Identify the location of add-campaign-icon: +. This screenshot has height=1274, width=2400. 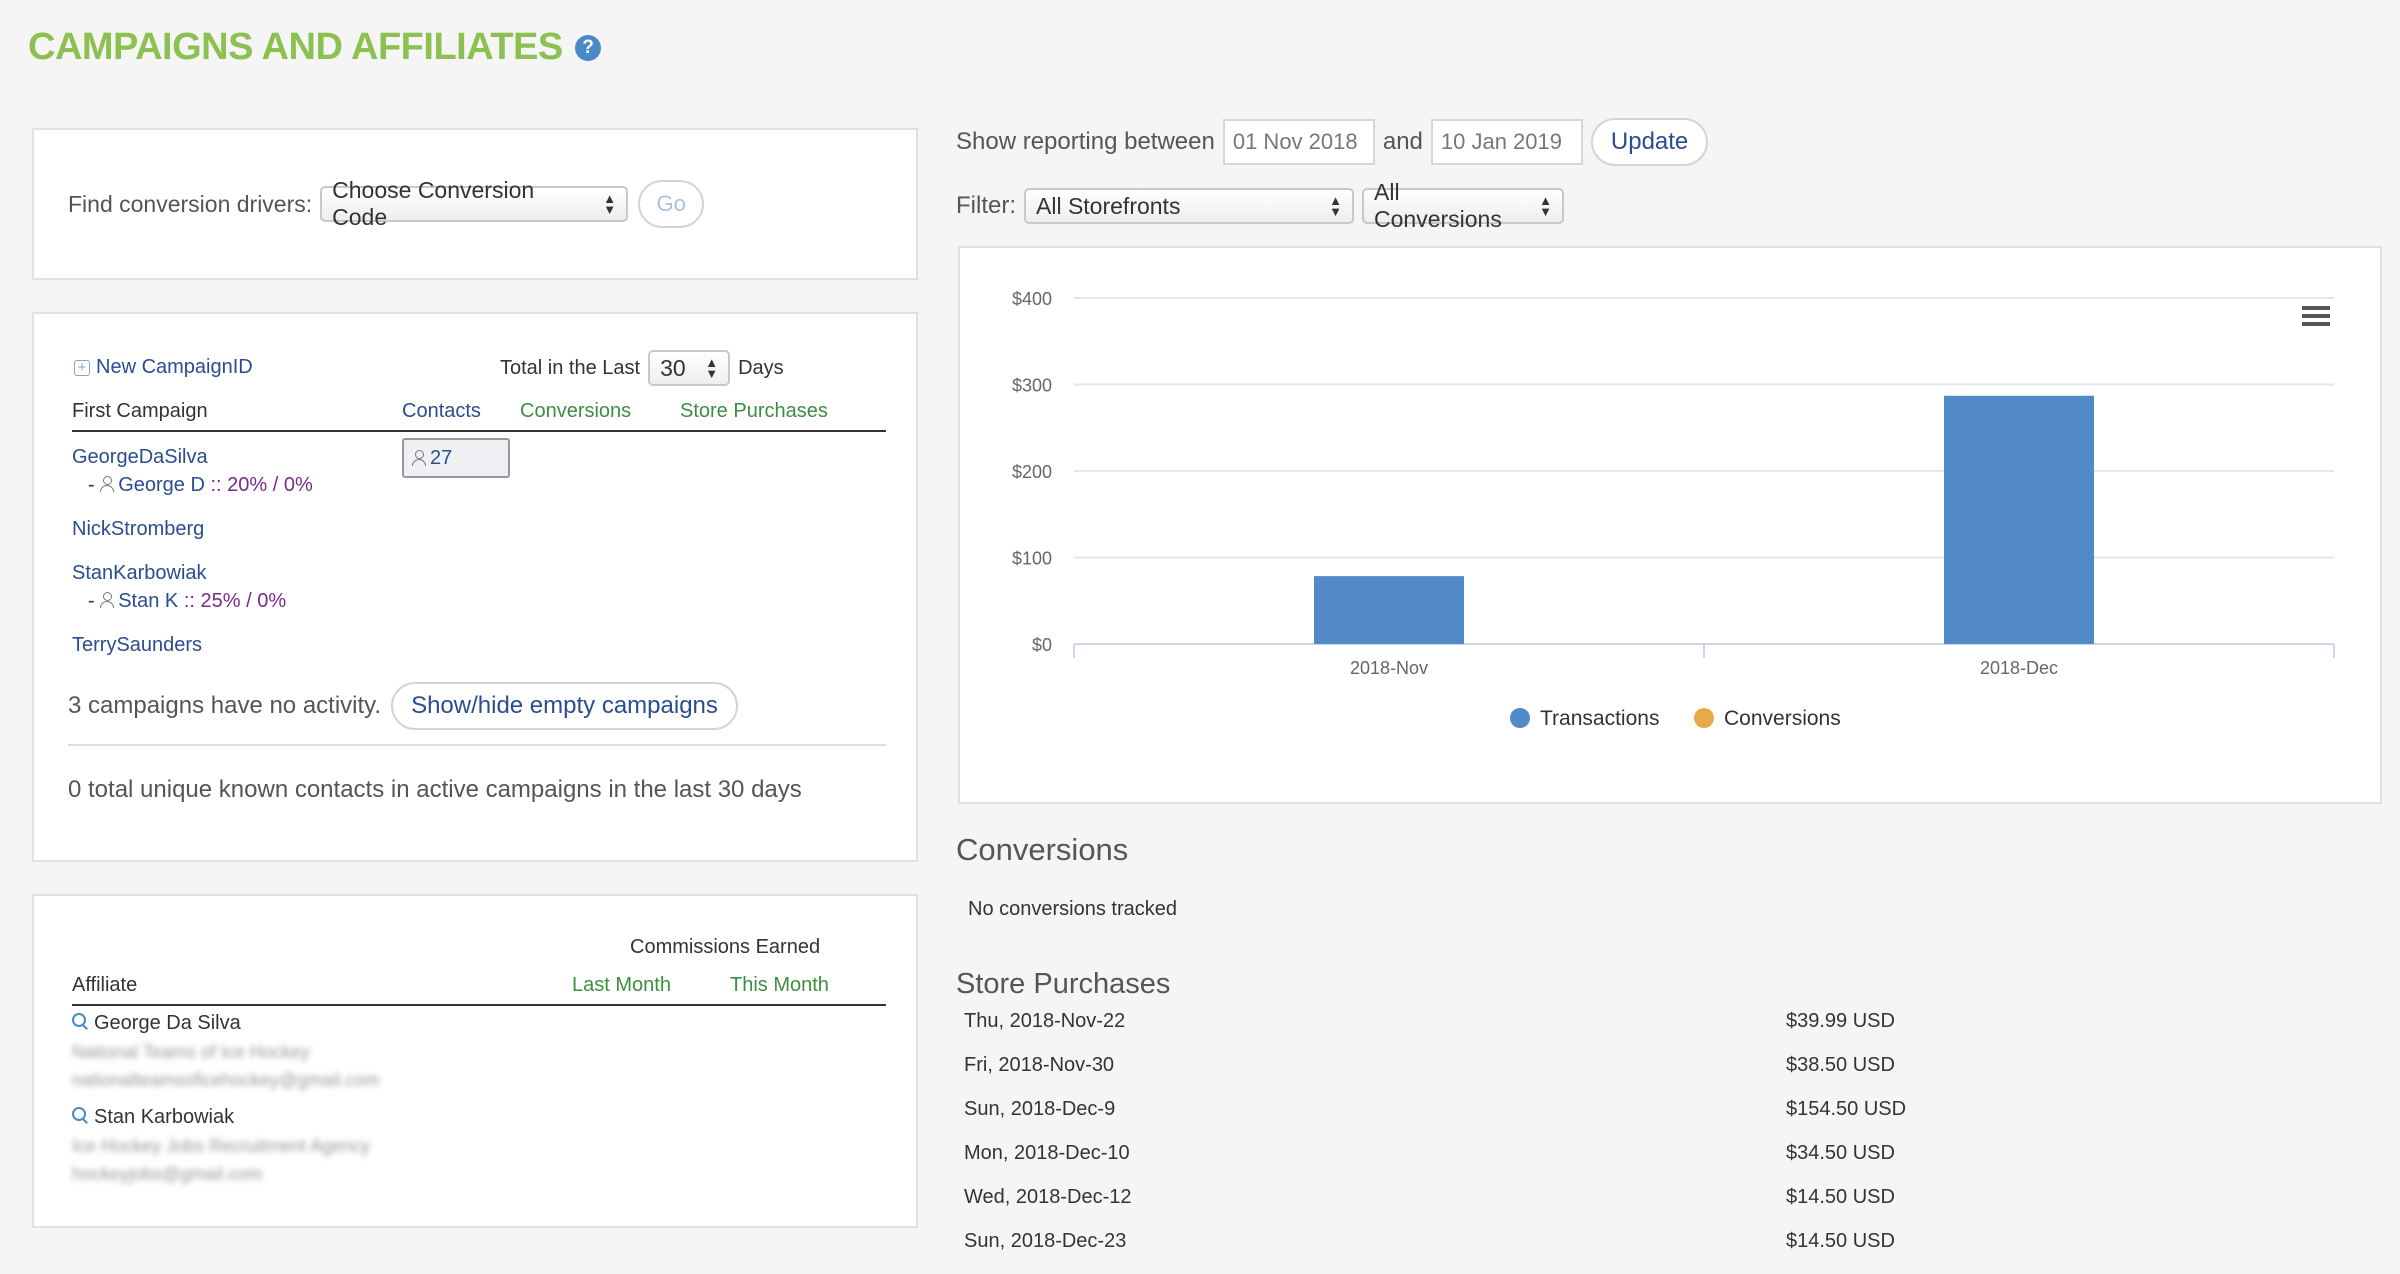
(82, 367).